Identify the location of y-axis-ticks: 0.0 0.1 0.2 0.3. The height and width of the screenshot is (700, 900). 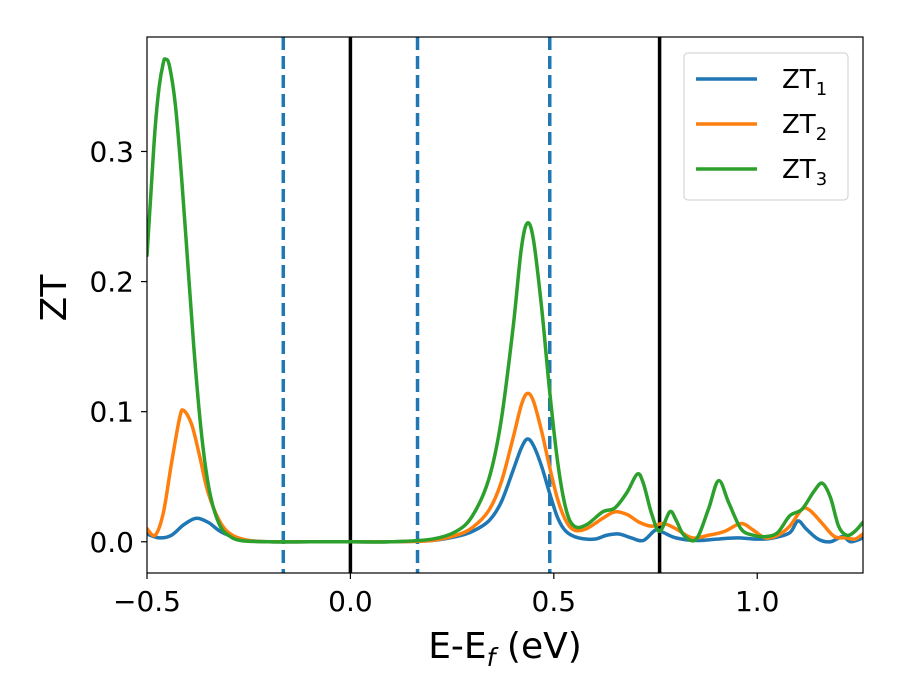
(118, 347).